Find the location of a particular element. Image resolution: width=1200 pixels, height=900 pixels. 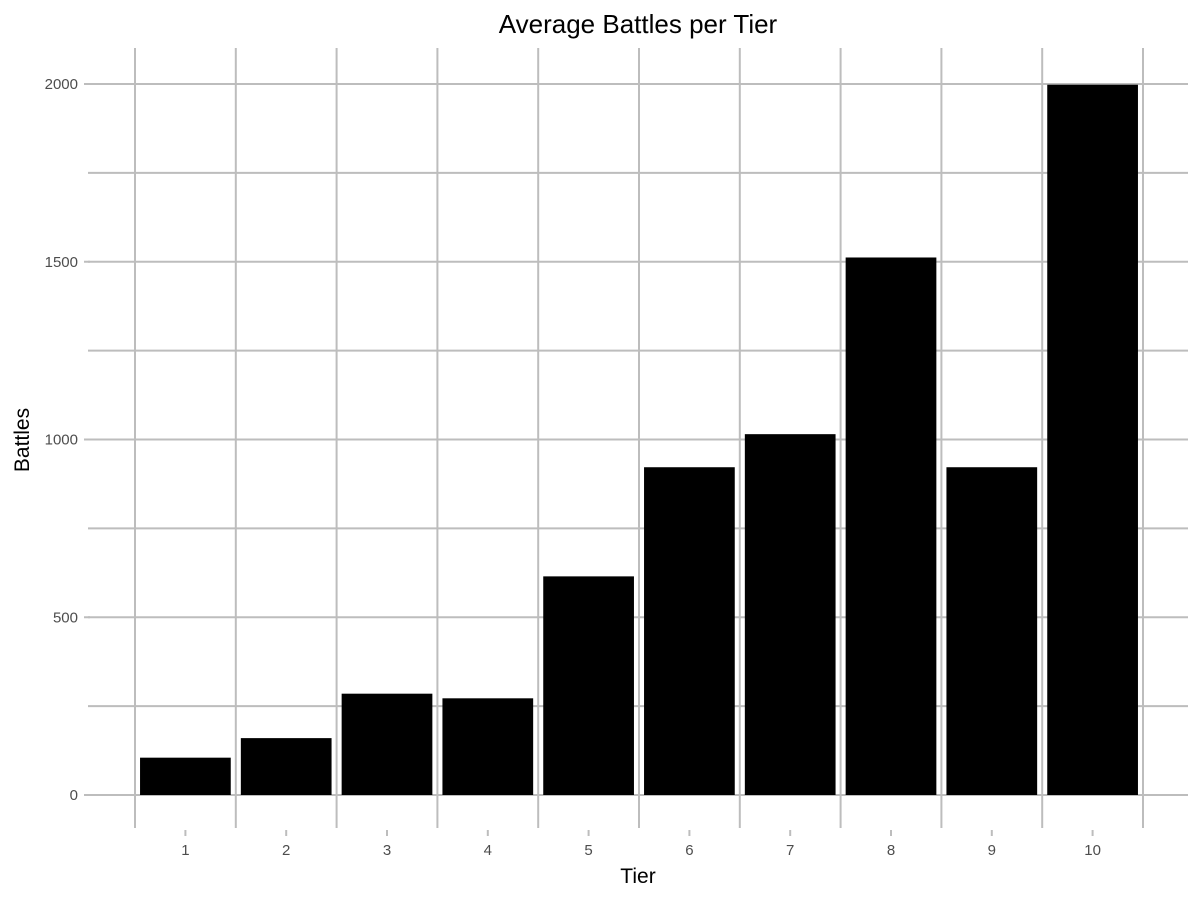

x-tick-label: 8 is located at coordinates (891, 850).